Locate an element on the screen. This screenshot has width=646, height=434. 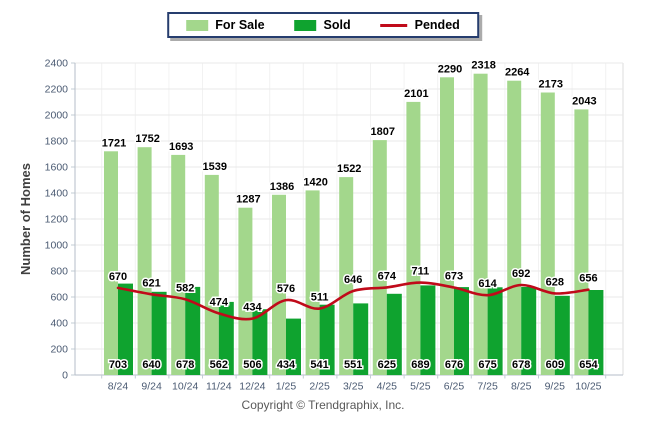
y-tick-label: 1200 is located at coordinates (57, 220).